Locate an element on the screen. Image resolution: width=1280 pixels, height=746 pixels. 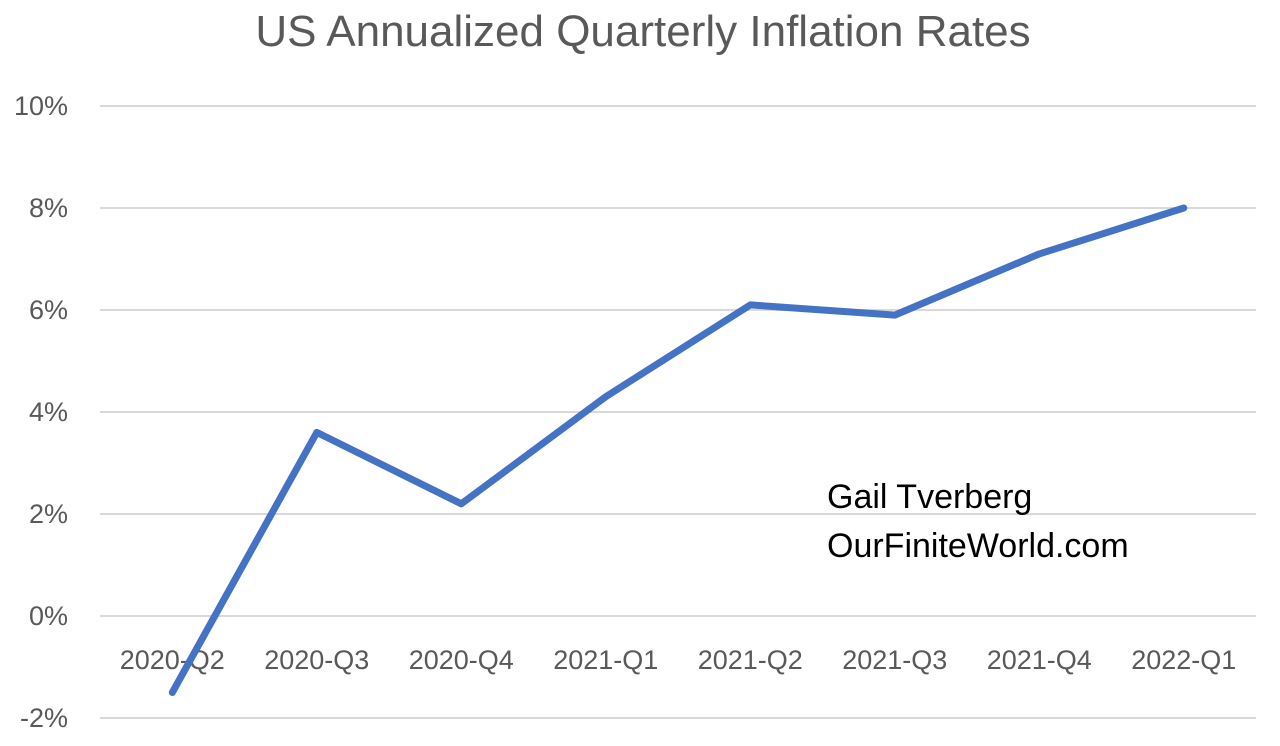
chart-title: US Annualized Quarterly Inflation Rates is located at coordinates (642, 31).